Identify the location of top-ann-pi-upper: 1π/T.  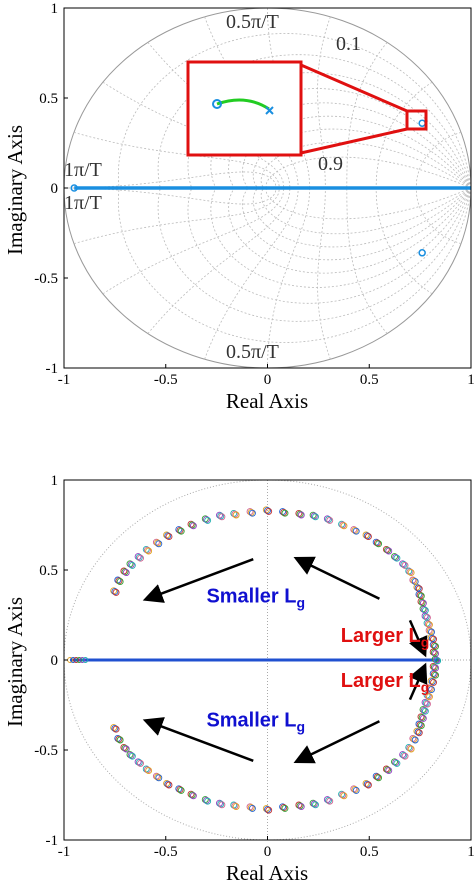
(83, 170).